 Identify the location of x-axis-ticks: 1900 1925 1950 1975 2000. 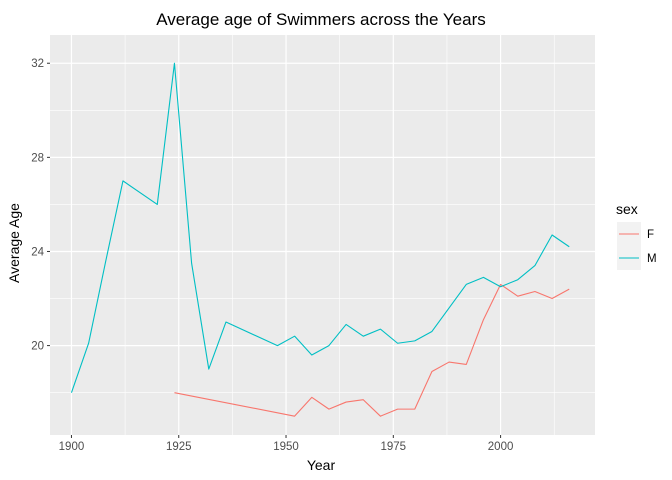
(286, 444).